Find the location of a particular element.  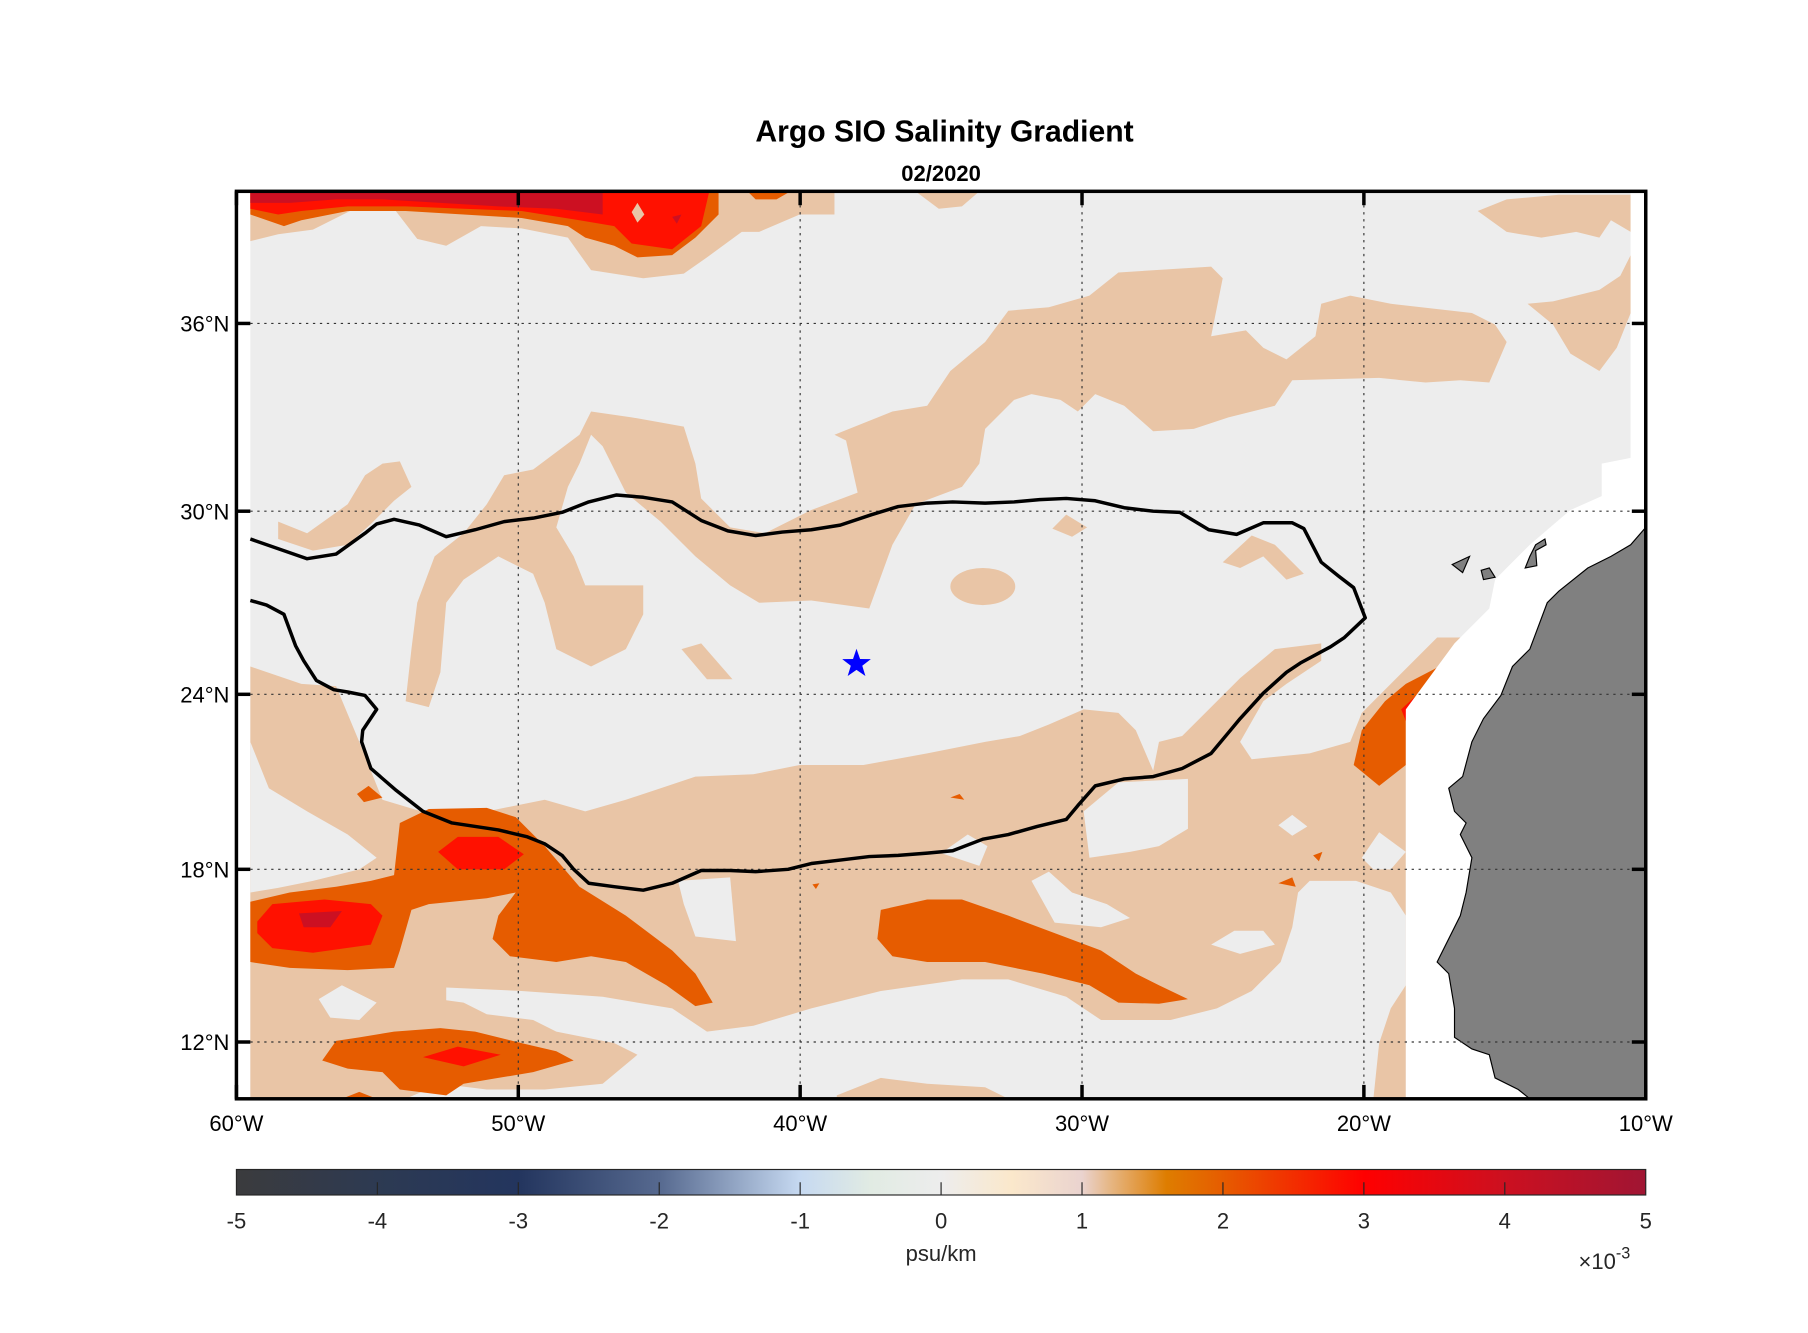

x-tick-label: 30°W is located at coordinates (1082, 1123).